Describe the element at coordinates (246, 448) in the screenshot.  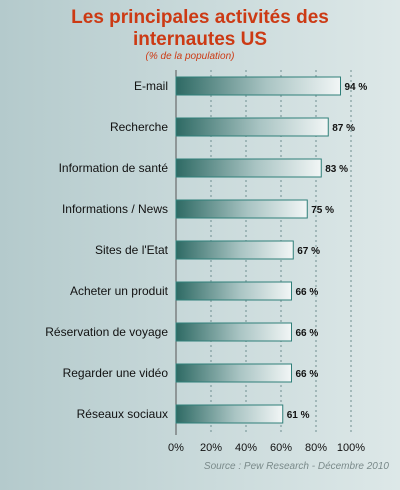
I see `x-tick-label: 40%` at that location.